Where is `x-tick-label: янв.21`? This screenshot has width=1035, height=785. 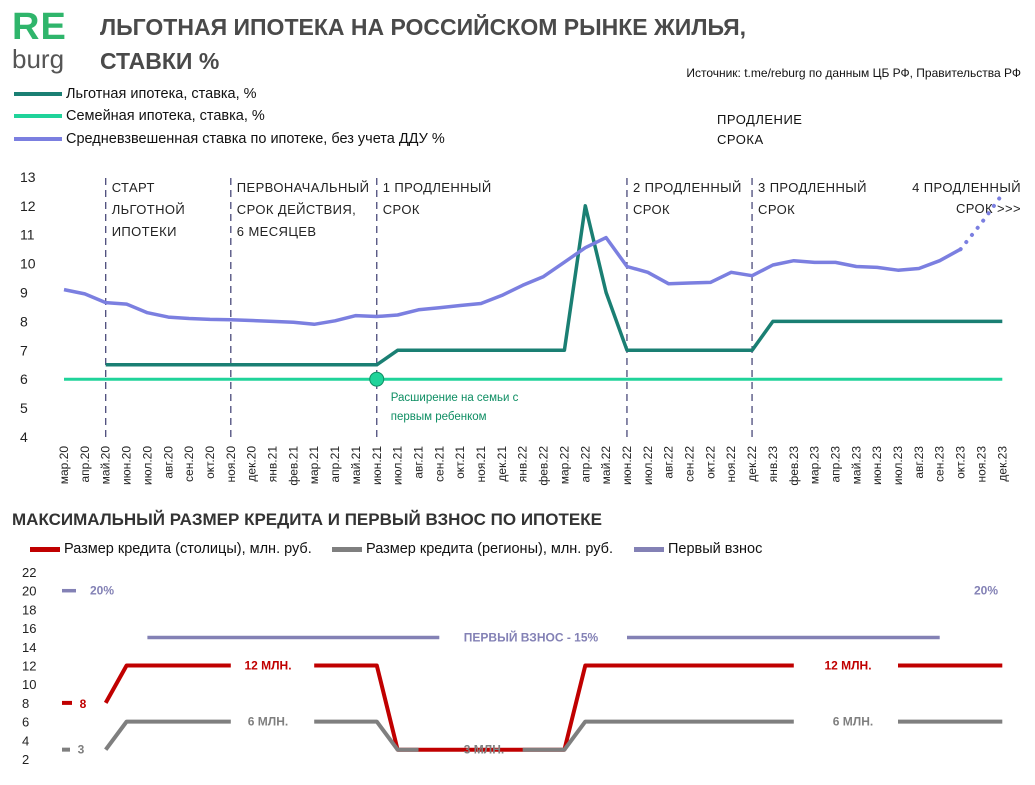 x-tick-label: янв.21 is located at coordinates (273, 464).